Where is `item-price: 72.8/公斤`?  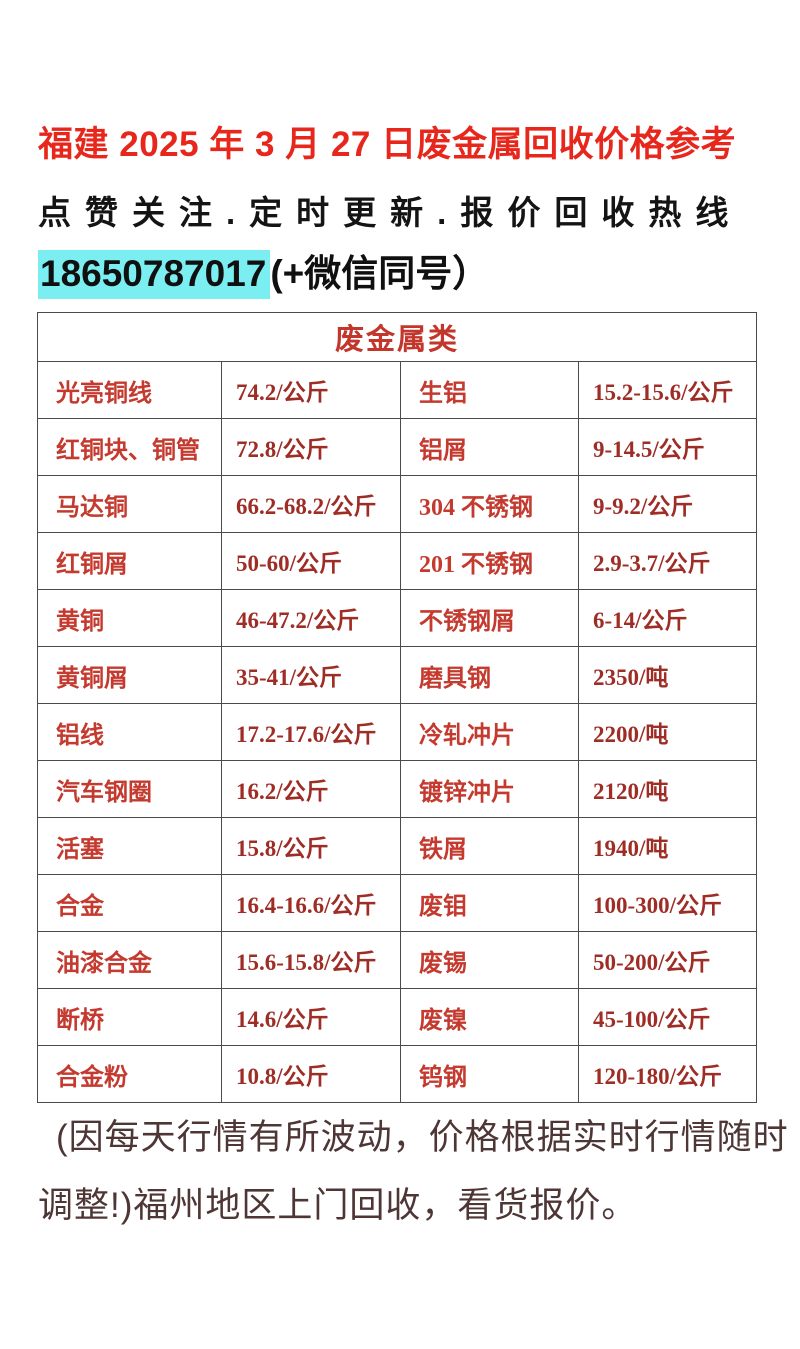
item-price: 72.8/公斤 is located at coordinates (311, 447).